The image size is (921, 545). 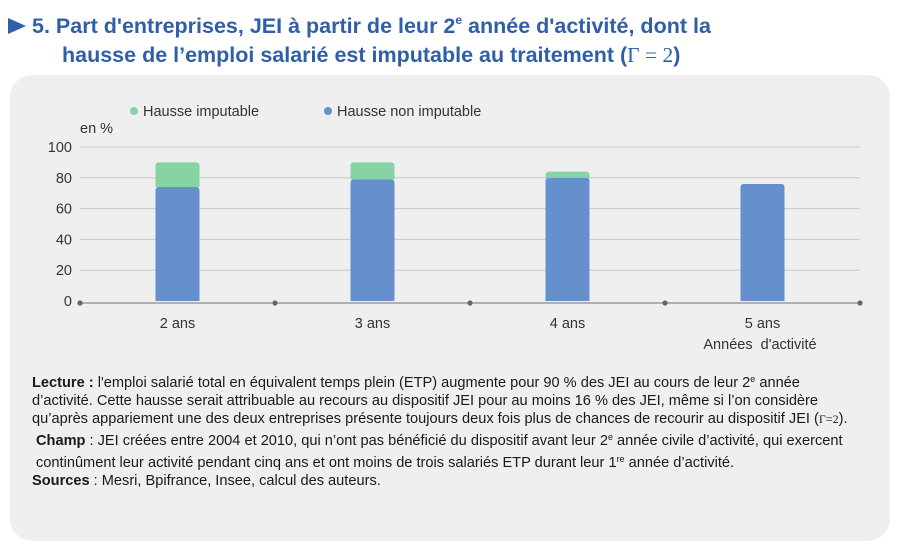 I want to click on lecture-text-c: )., so click(x=843, y=419).